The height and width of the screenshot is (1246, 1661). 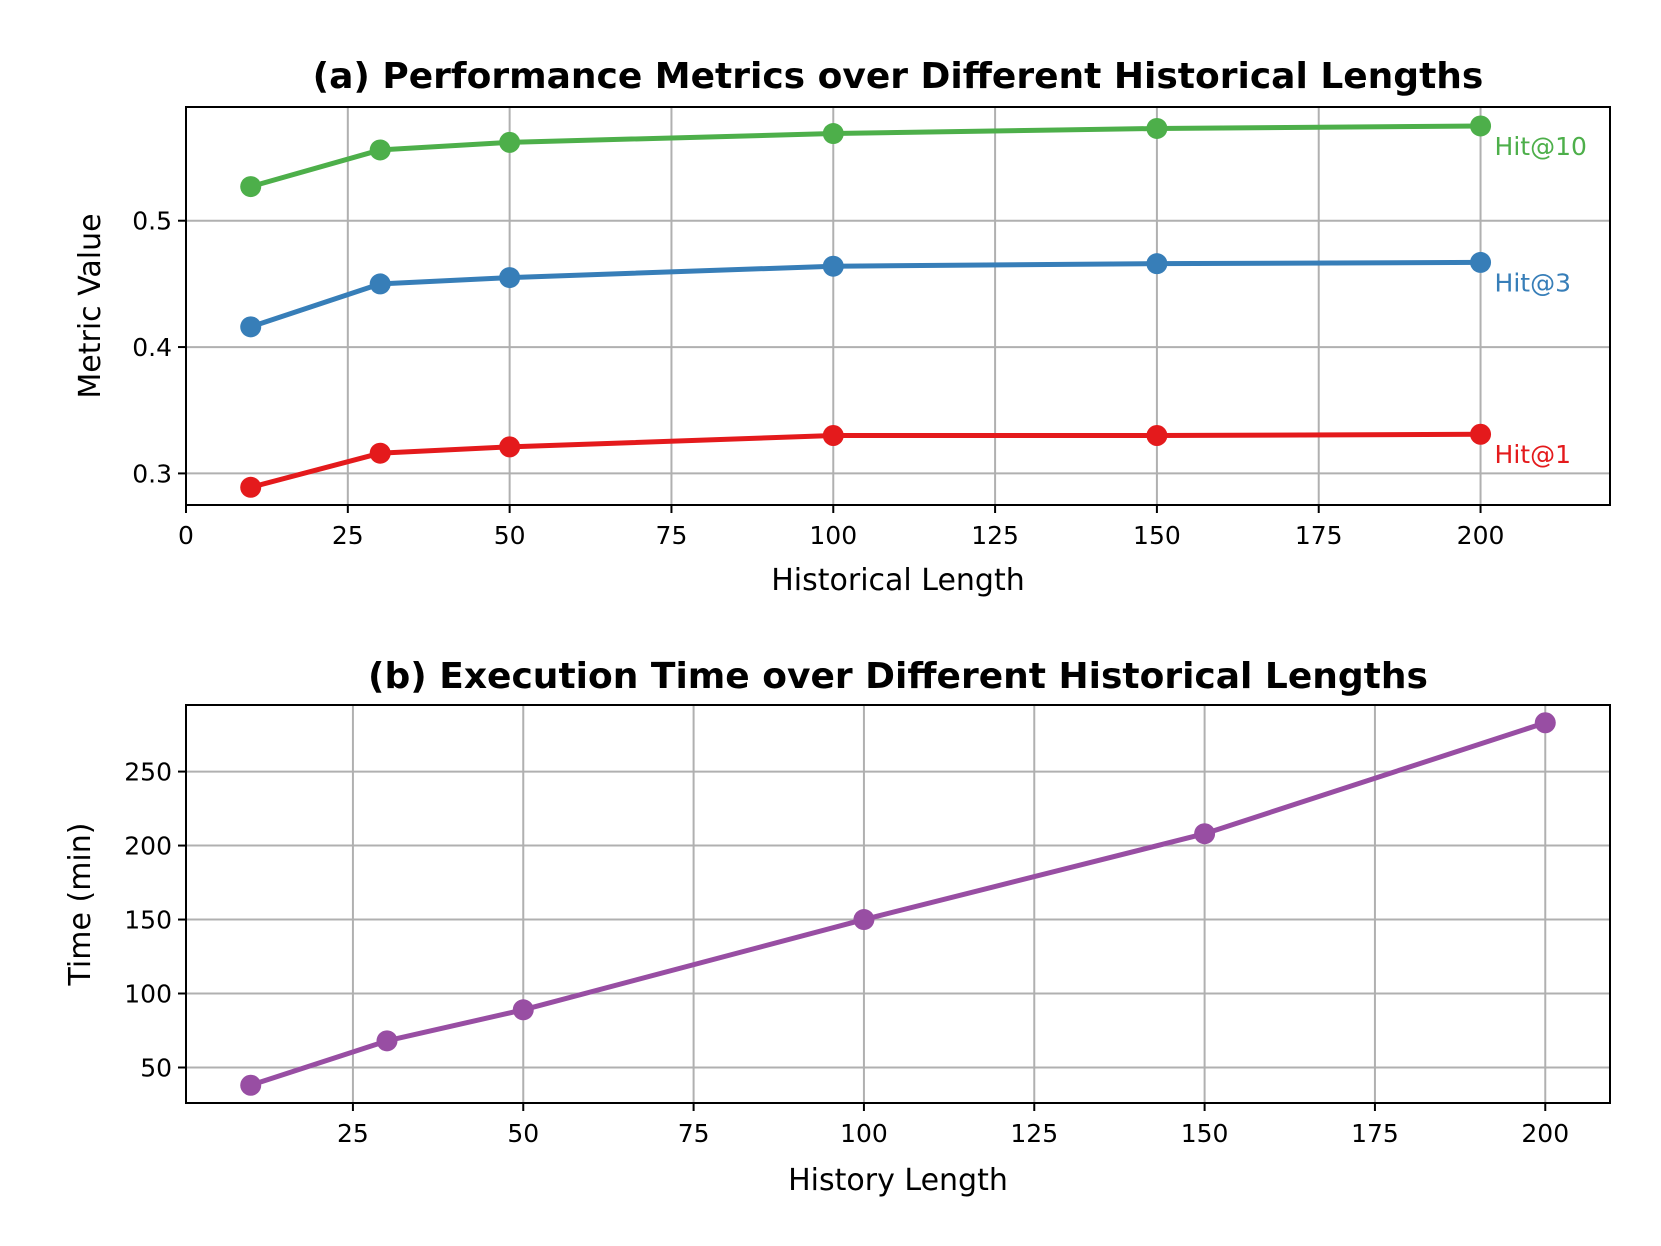 I want to click on chart-a-x-axis-label: Historical Length, so click(x=898, y=580).